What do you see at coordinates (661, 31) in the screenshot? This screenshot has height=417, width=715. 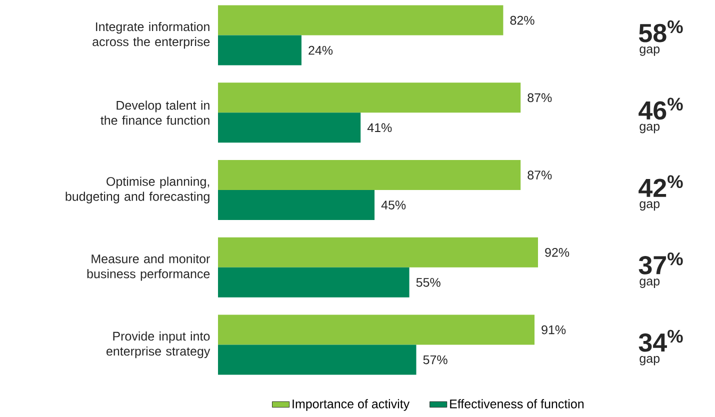 I see `text: 58$^{%}$` at bounding box center [661, 31].